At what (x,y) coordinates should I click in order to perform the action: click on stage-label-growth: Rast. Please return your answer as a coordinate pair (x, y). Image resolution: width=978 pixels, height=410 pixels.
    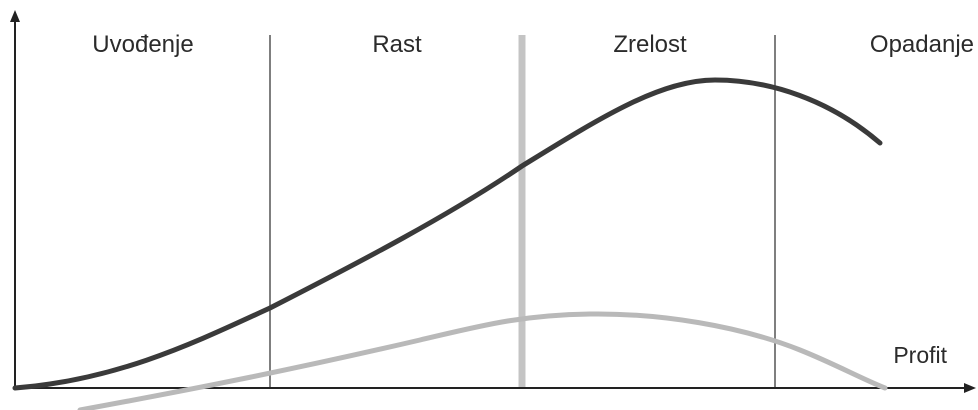
    Looking at the image, I should click on (397, 44).